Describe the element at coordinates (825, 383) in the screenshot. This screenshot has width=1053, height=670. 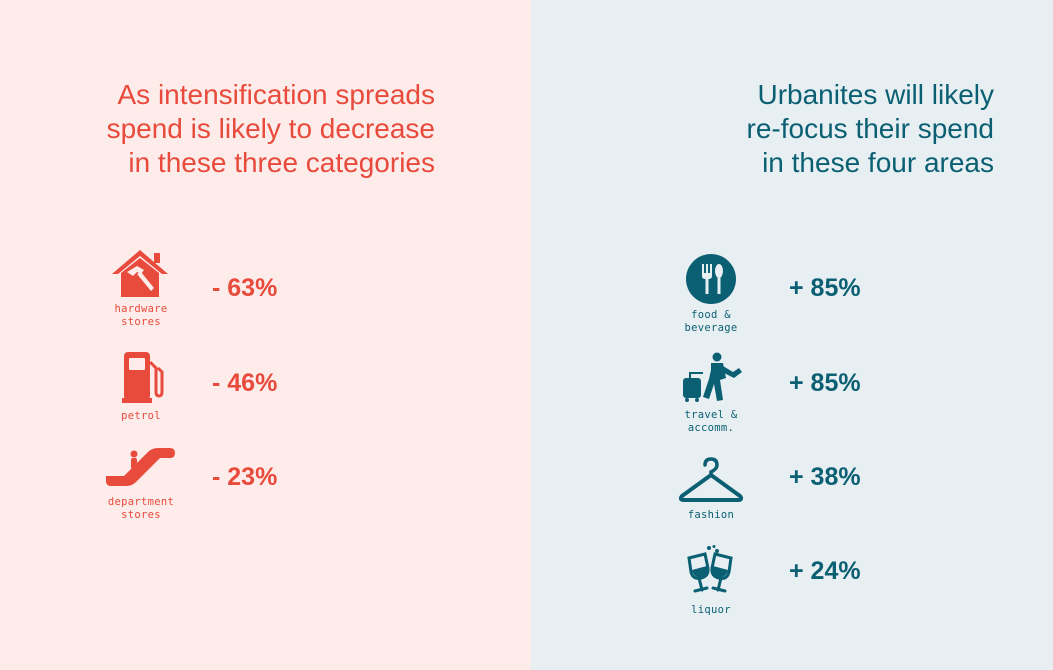
I see `value-travel-accomm: + 85%` at that location.